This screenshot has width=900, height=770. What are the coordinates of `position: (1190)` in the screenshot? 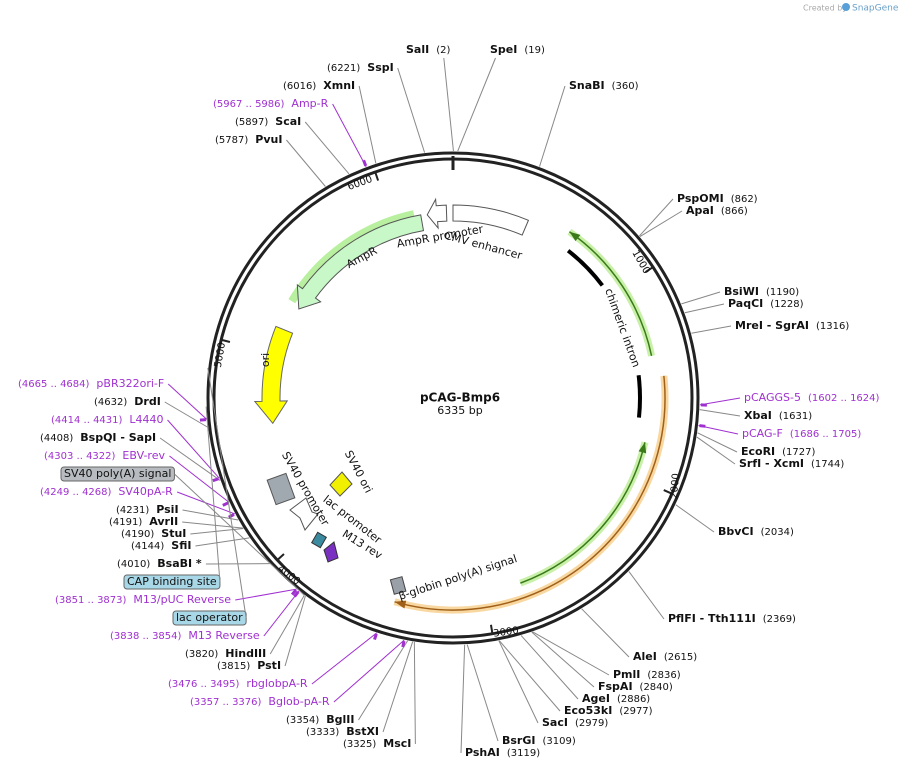 It's located at (782, 292).